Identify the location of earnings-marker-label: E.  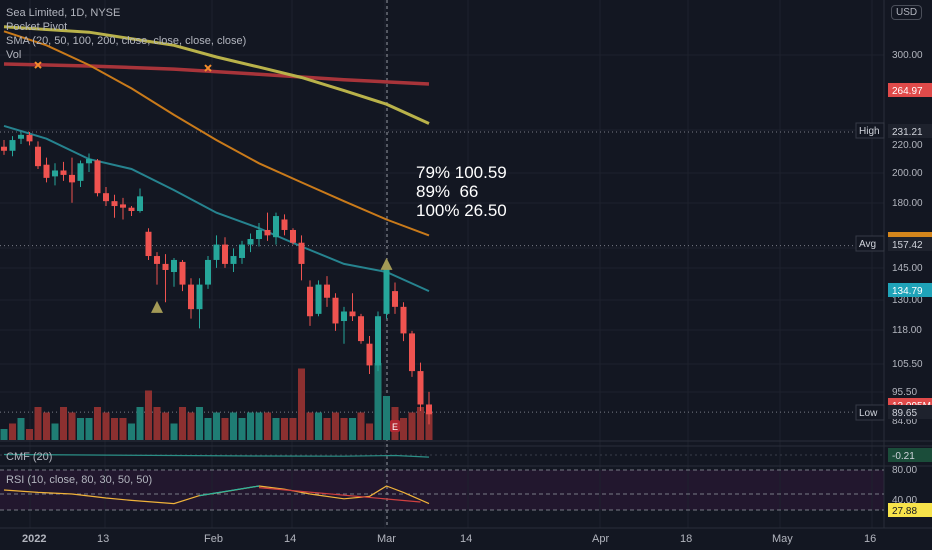
(395, 427).